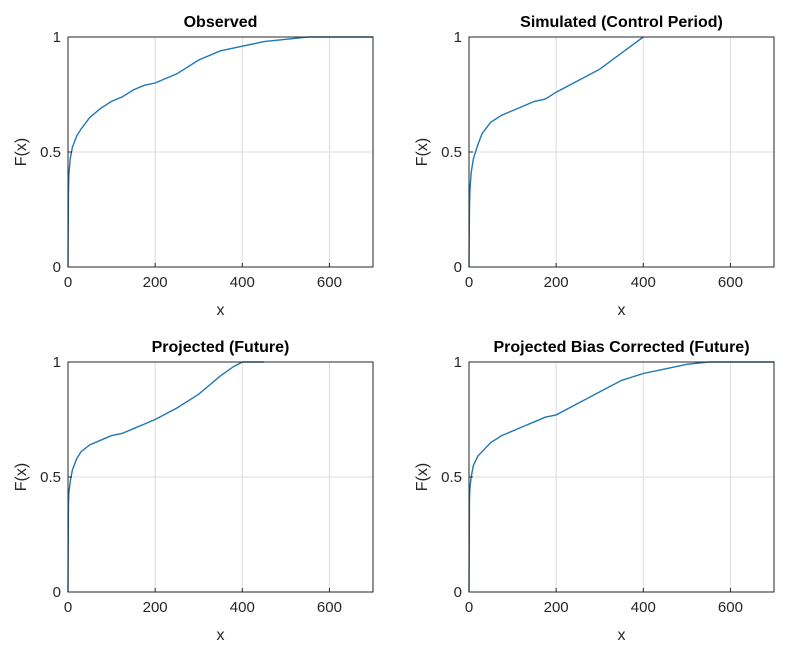  What do you see at coordinates (621, 347) in the screenshot?
I see `chart-title: Projected Bias Corrected (Future)` at bounding box center [621, 347].